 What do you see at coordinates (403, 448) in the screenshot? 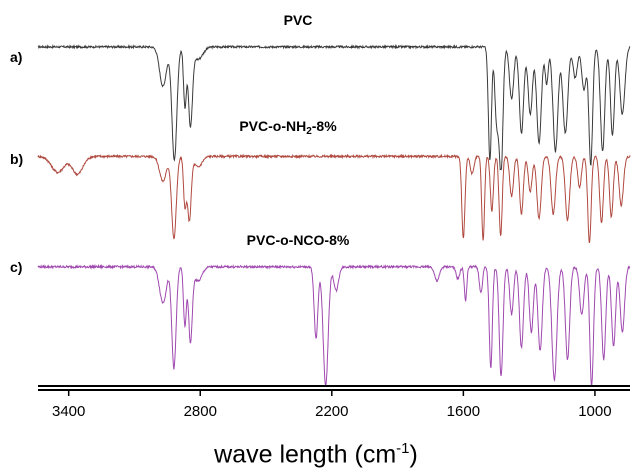
I see `x-axis-title-superscript: -1` at bounding box center [403, 448].